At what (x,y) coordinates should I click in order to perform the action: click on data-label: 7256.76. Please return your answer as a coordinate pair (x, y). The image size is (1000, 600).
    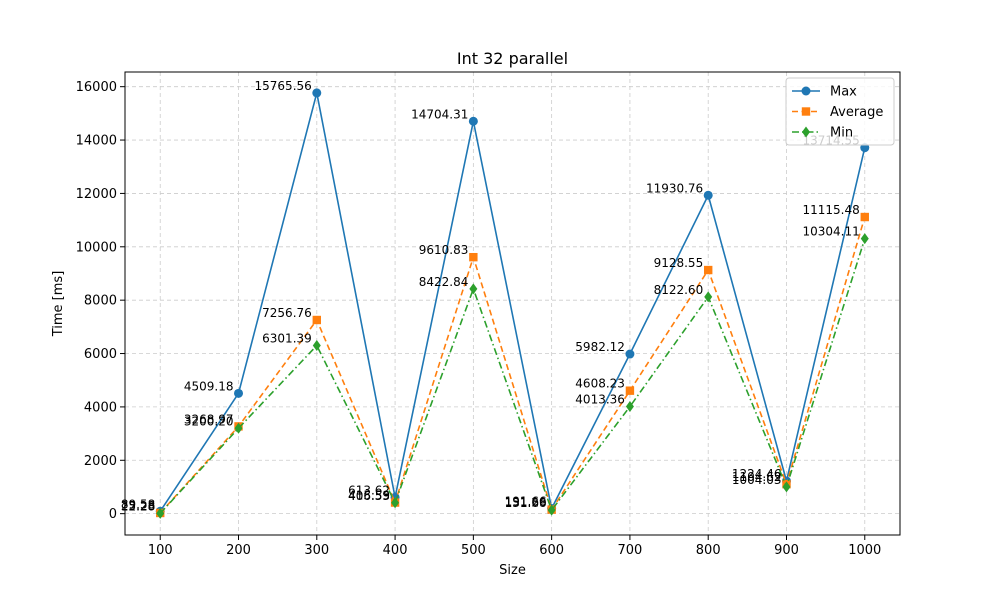
    Looking at the image, I should click on (287, 313).